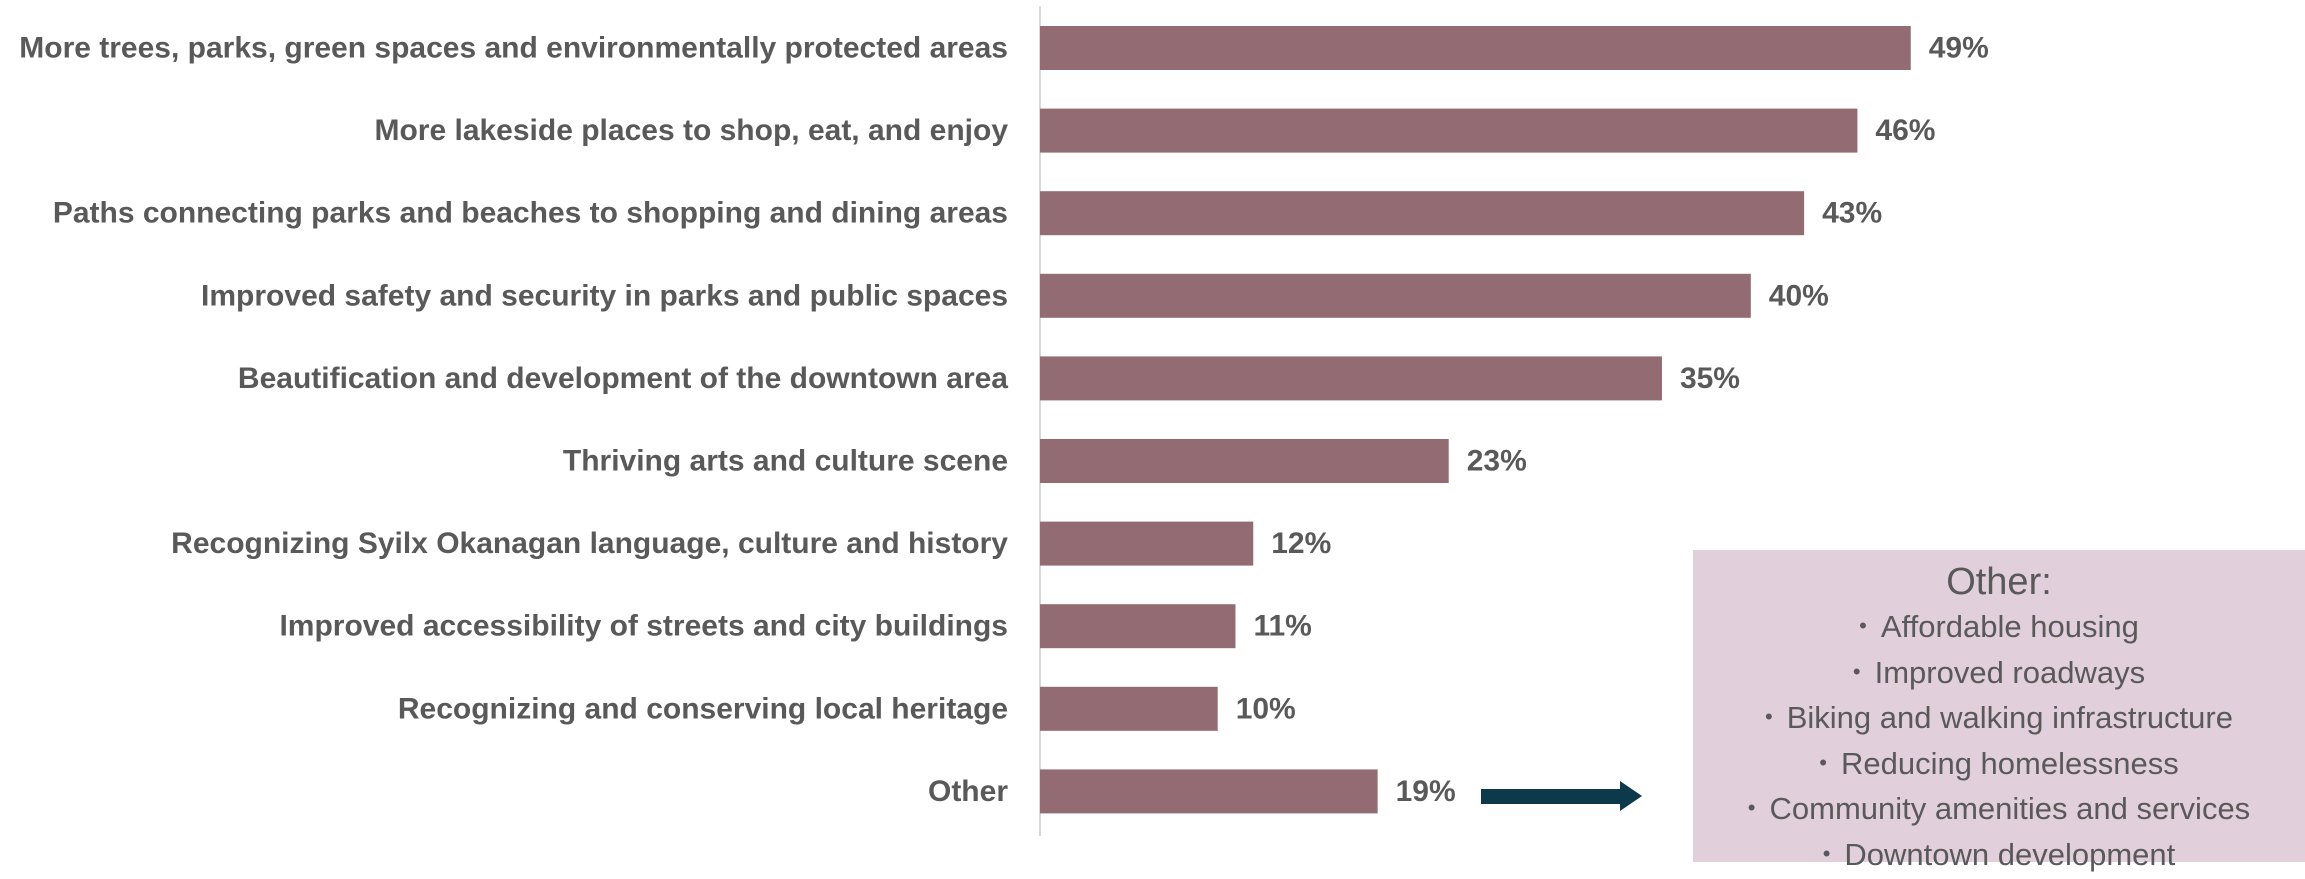 Image resolution: width=2305 pixels, height=879 pixels. What do you see at coordinates (1710, 378) in the screenshot?
I see `data-label: 35%` at bounding box center [1710, 378].